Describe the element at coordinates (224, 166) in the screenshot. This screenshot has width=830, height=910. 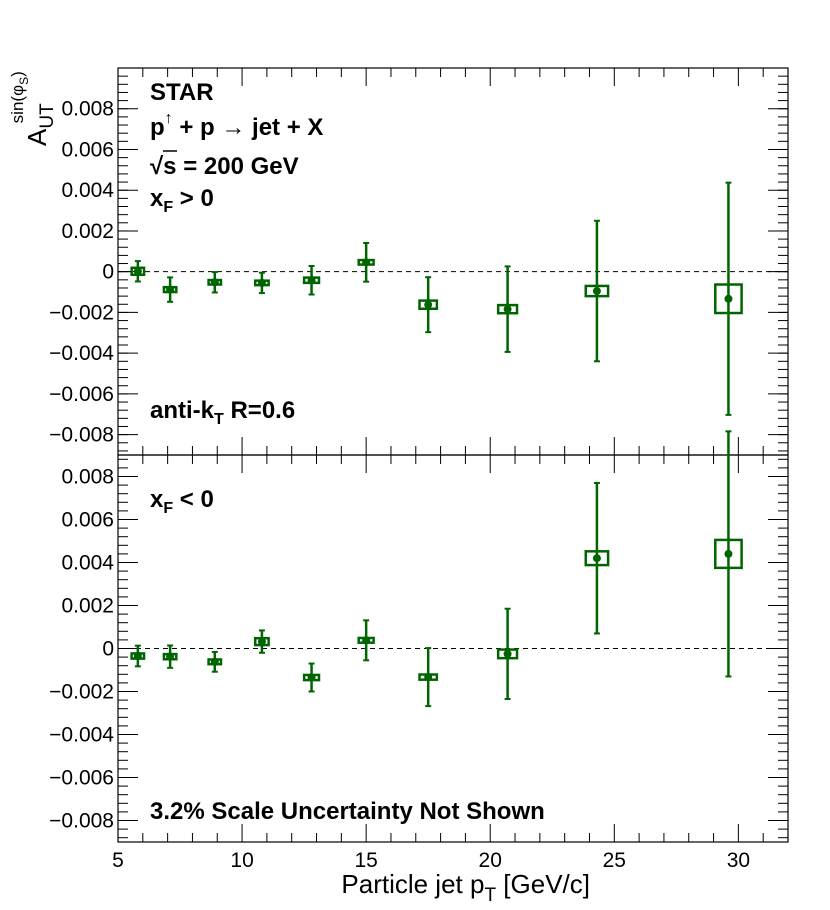
I see `top-annotation-energy: √s = 200 GeV` at that location.